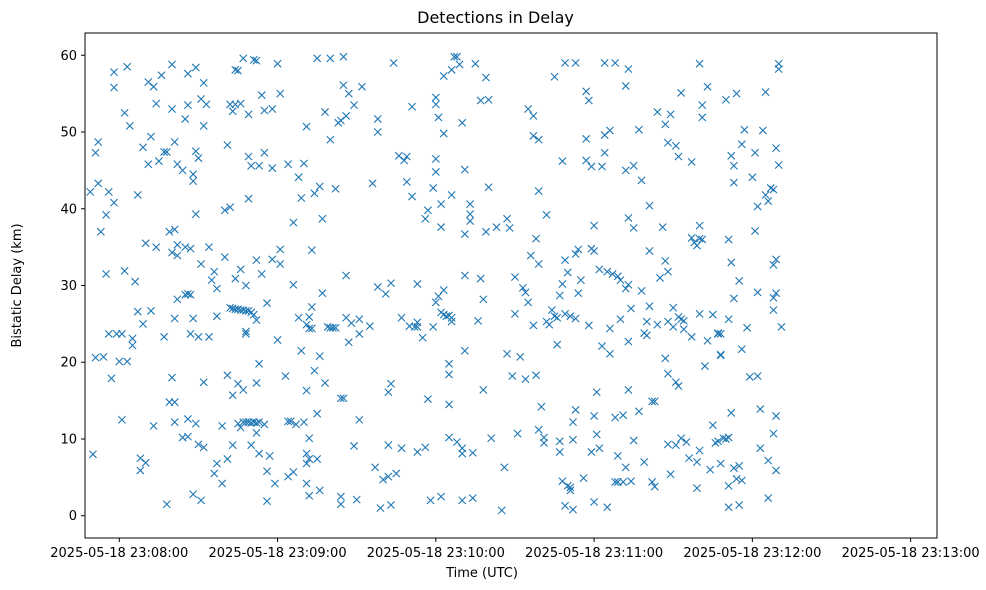  What do you see at coordinates (436, 553) in the screenshot?
I see `x-tick-label: 2025-05-18 23:10:00` at bounding box center [436, 553].